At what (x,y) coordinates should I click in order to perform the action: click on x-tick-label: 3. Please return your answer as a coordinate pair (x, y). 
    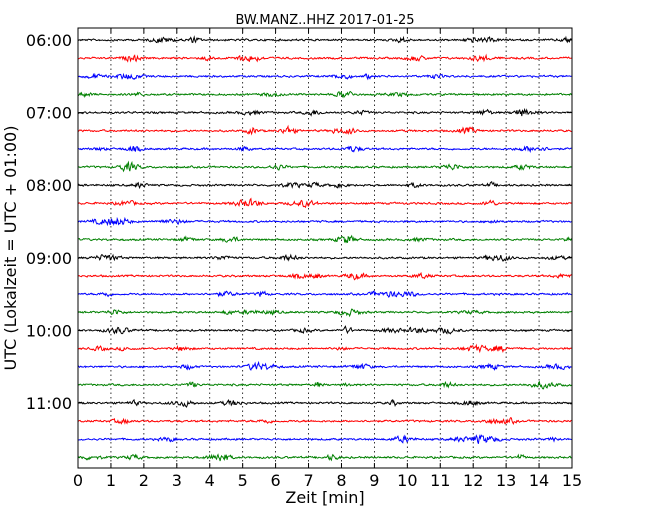
    Looking at the image, I should click on (177, 480).